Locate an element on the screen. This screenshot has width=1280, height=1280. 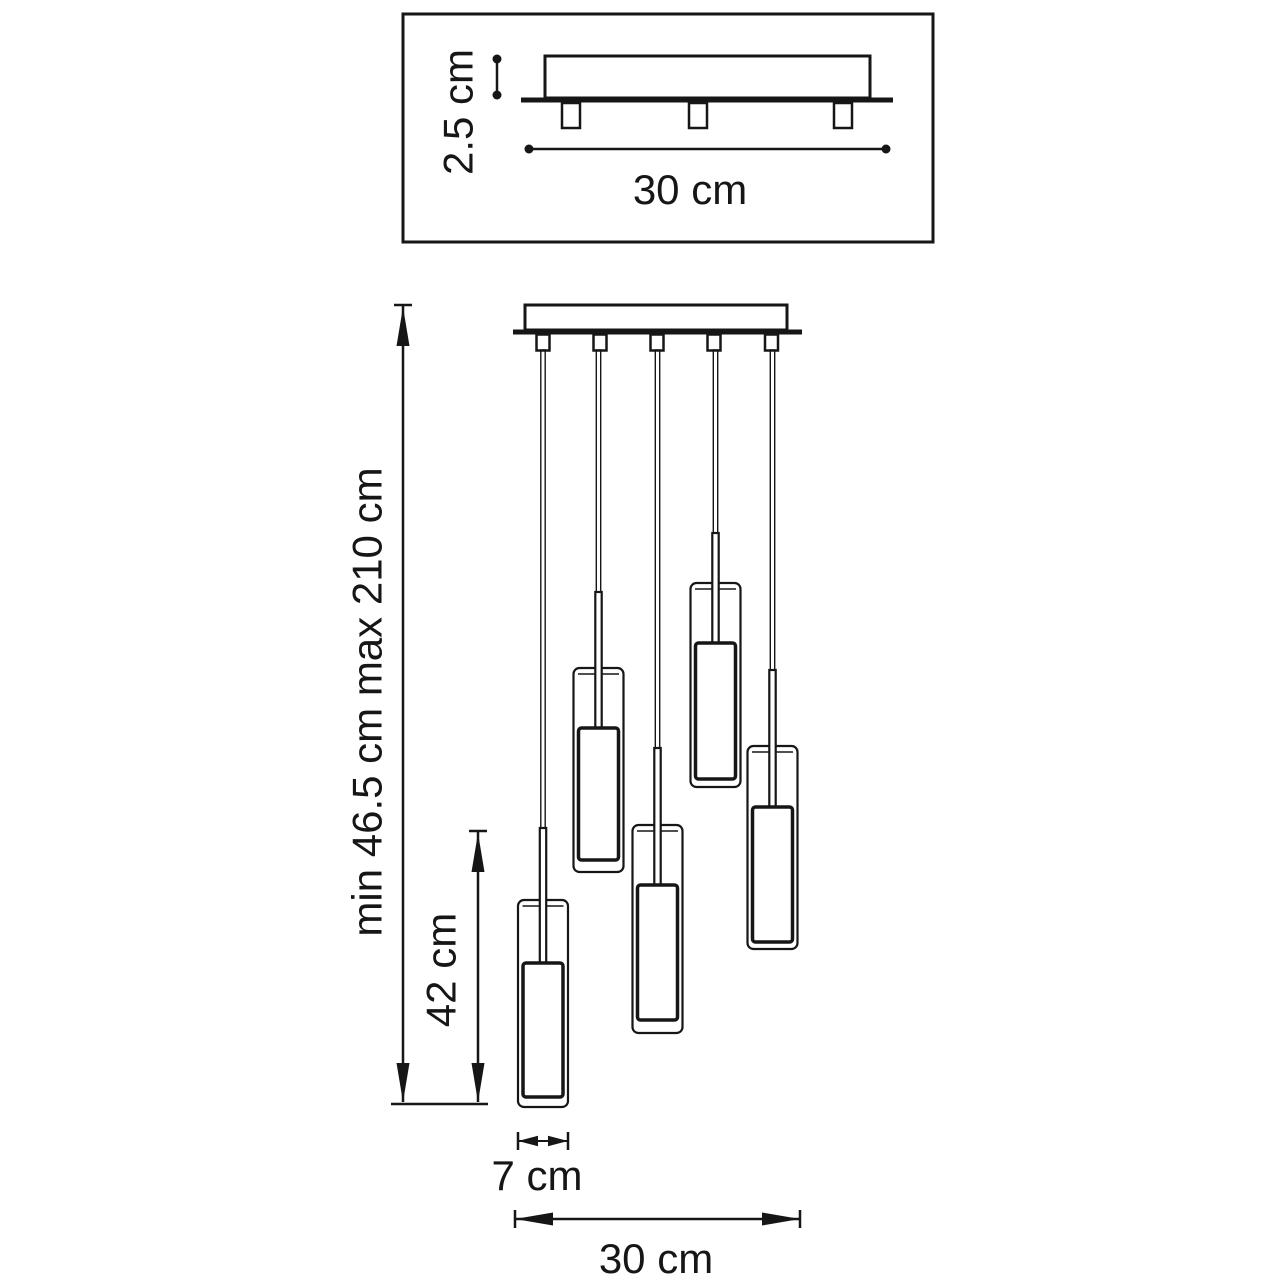
shade-drop-dimension: 42 cm is located at coordinates (452, 965).